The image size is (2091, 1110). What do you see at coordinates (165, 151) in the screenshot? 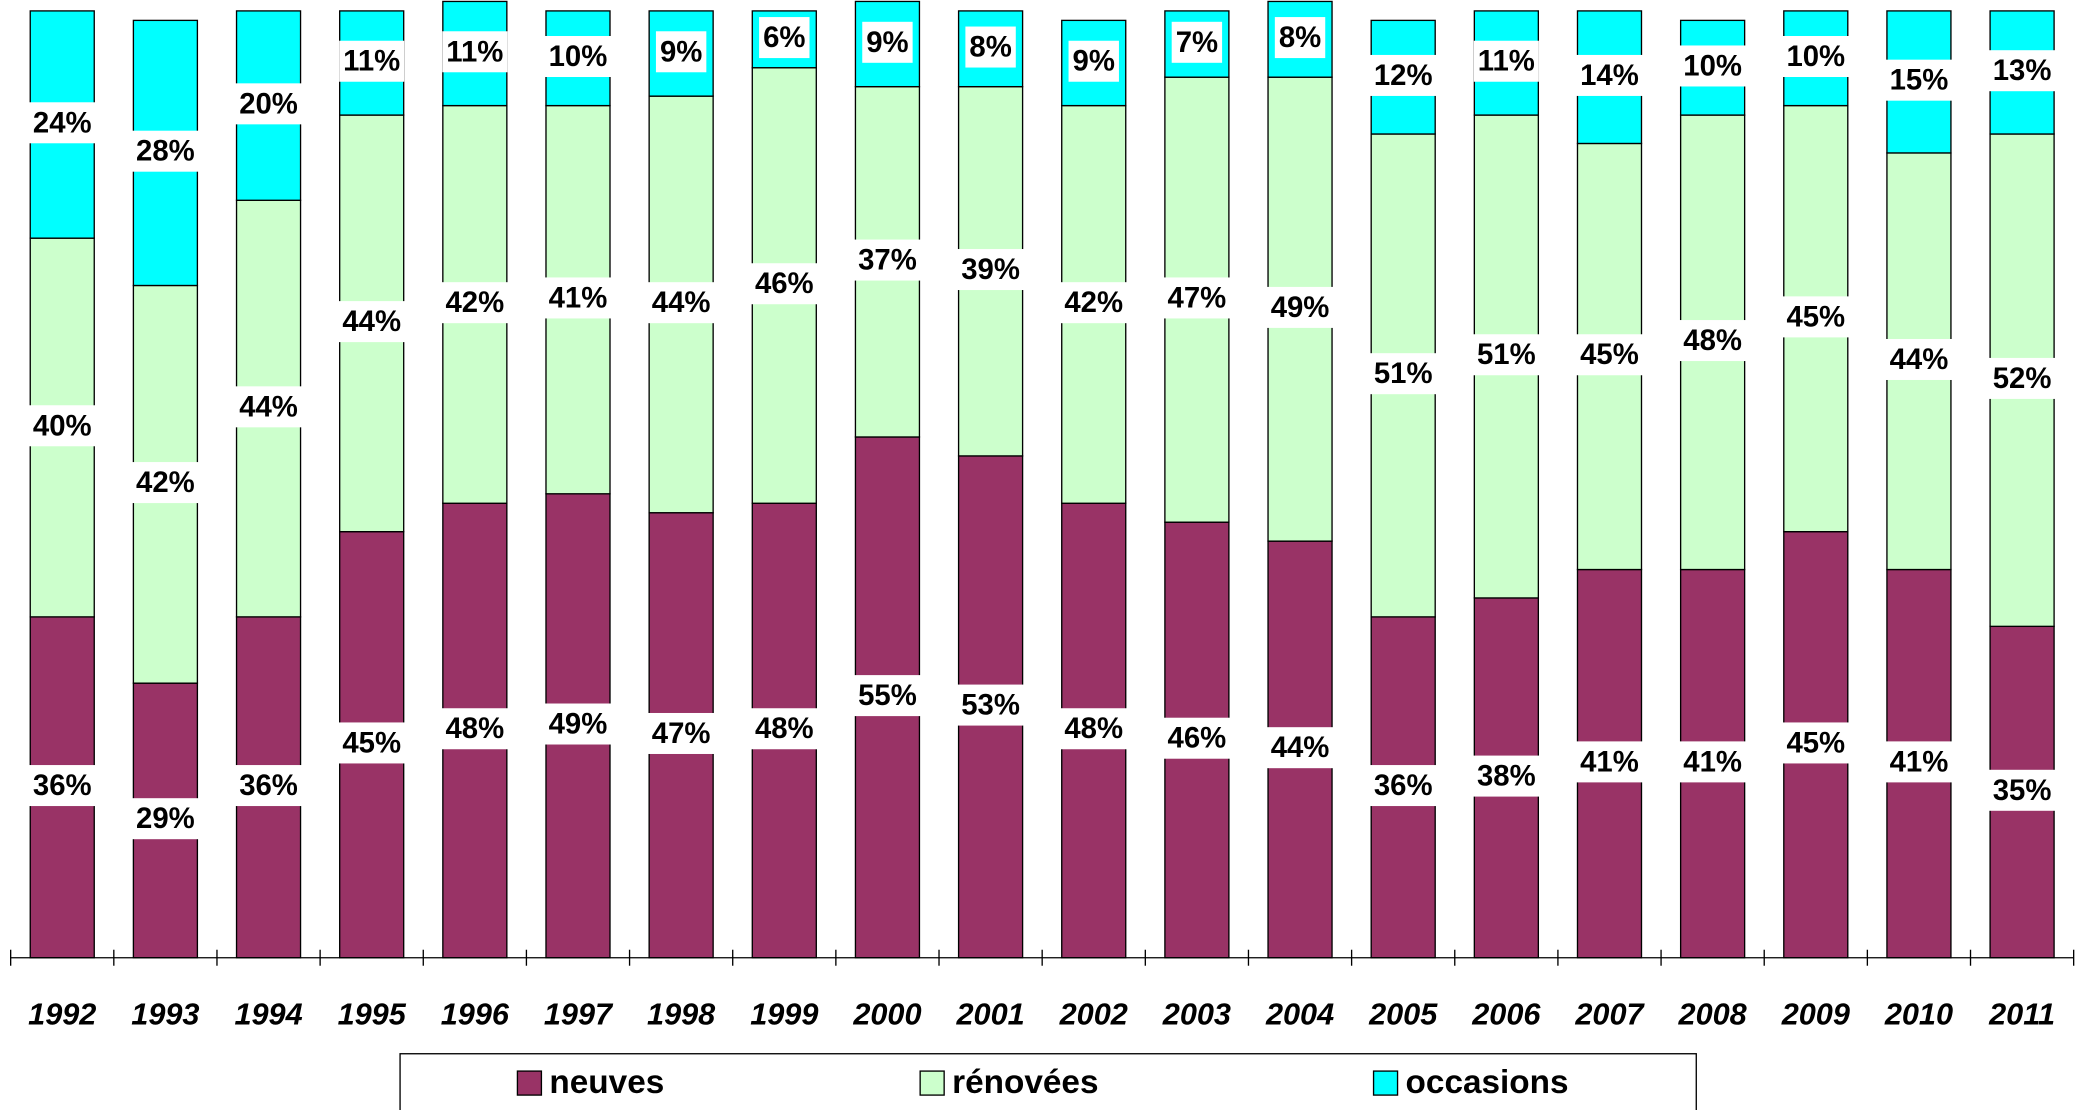
I see `data-label: 28%` at bounding box center [165, 151].